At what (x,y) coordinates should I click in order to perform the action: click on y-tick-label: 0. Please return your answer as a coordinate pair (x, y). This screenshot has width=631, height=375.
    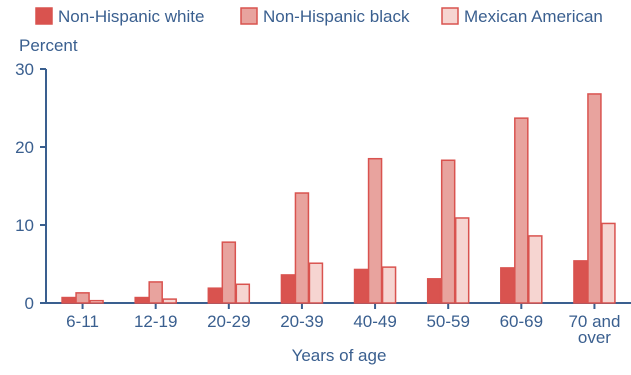
    Looking at the image, I should click on (29, 303).